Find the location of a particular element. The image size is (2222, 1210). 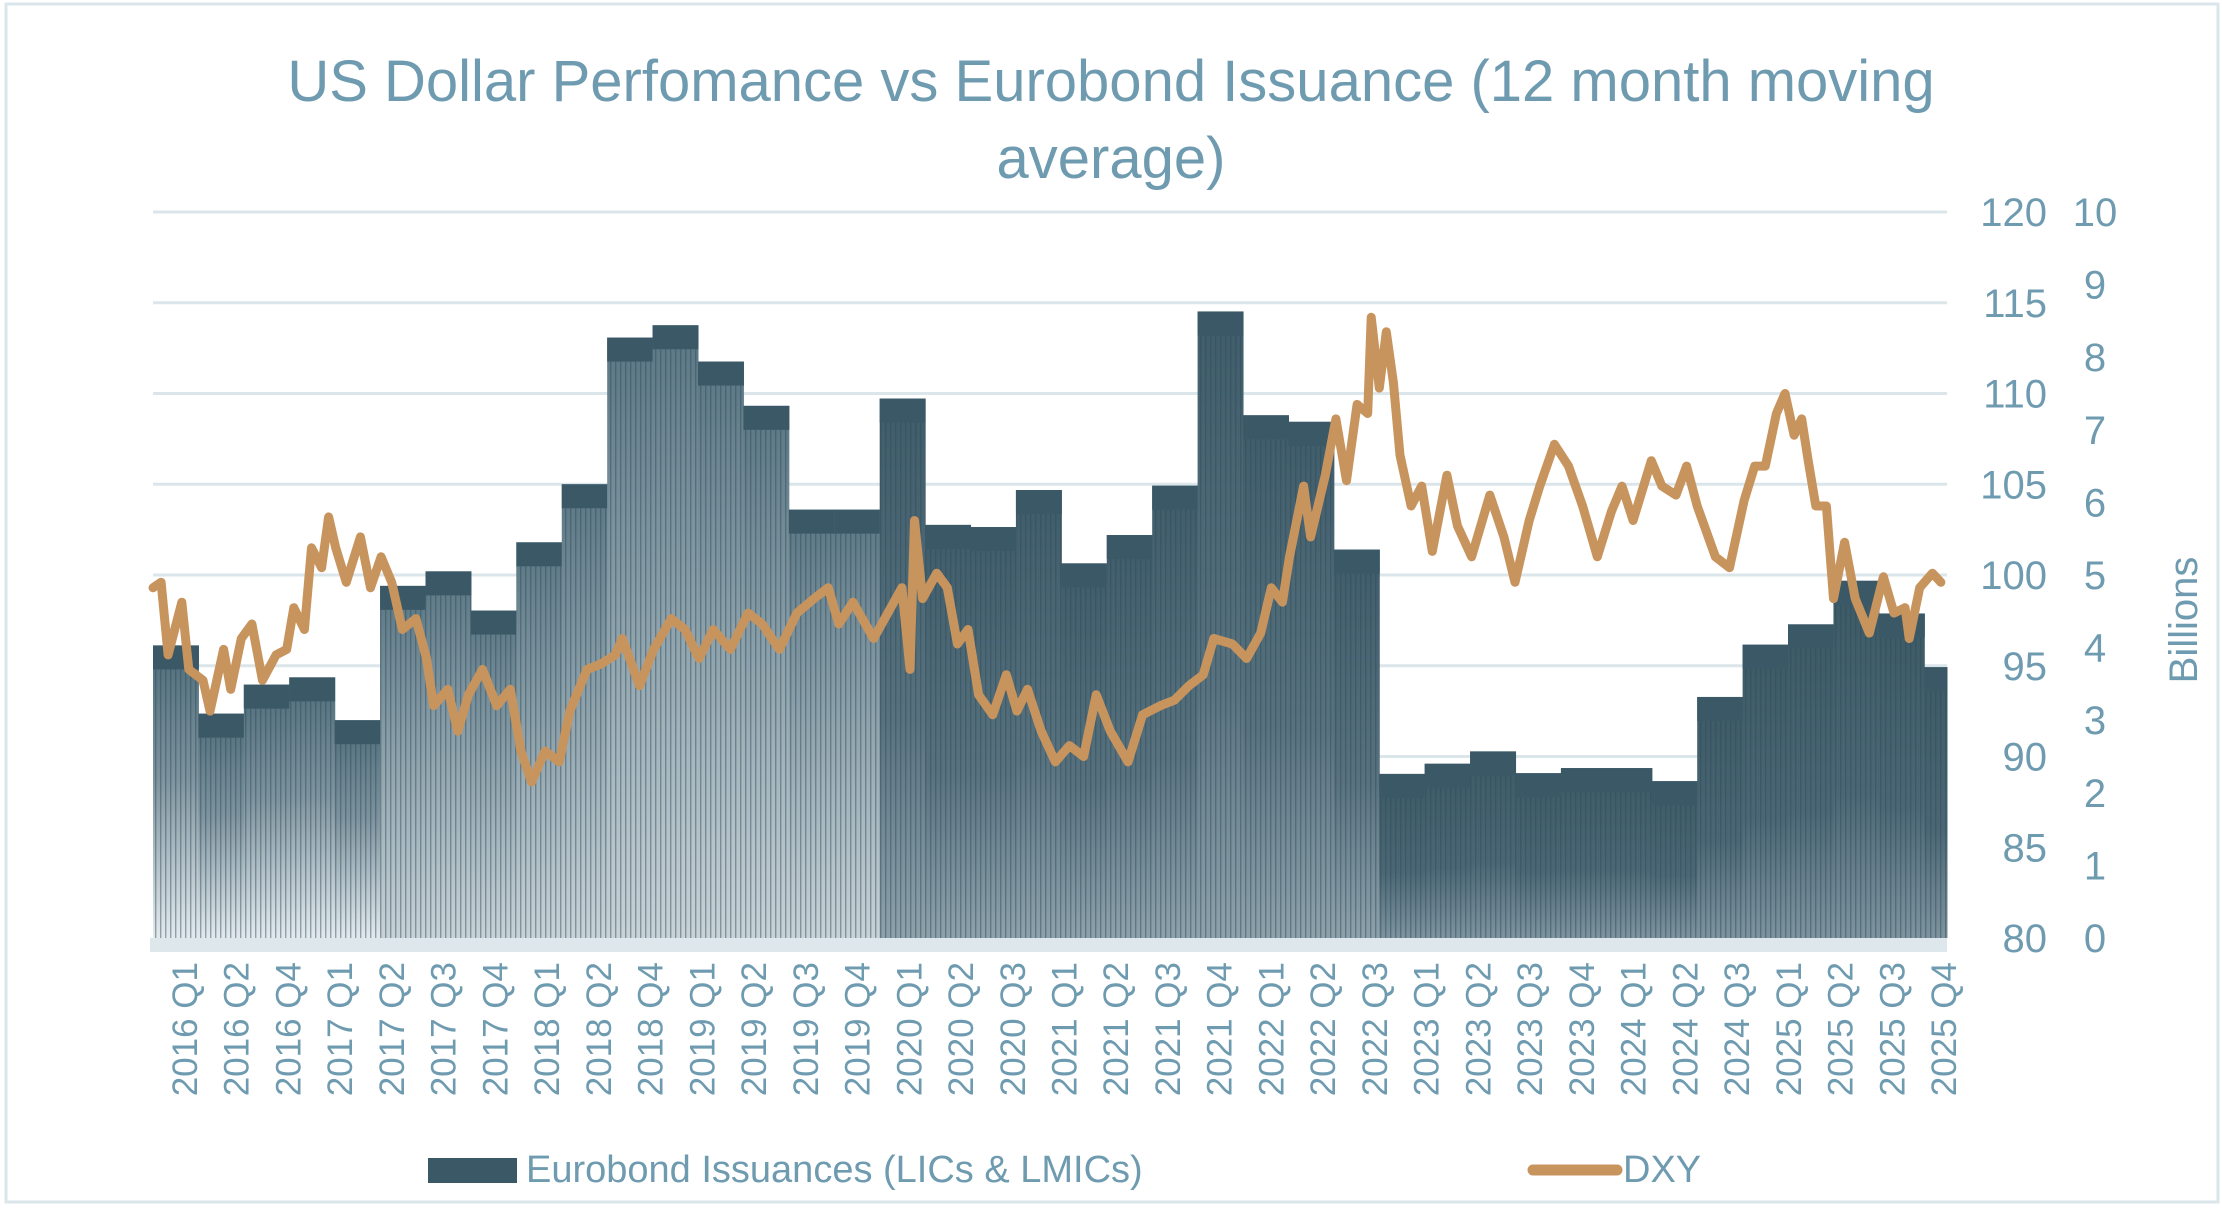

y-tick-dxy: 110 is located at coordinates (2015, 395).